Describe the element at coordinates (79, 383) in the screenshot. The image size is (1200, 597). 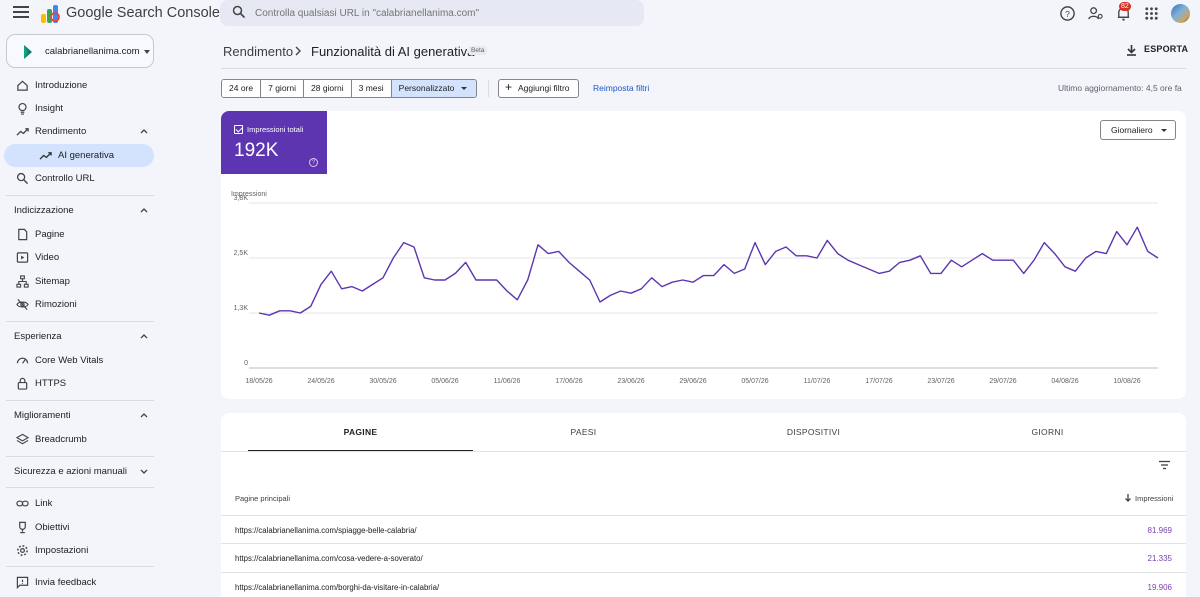
I see `sidebar-item-https: HTTPS` at that location.